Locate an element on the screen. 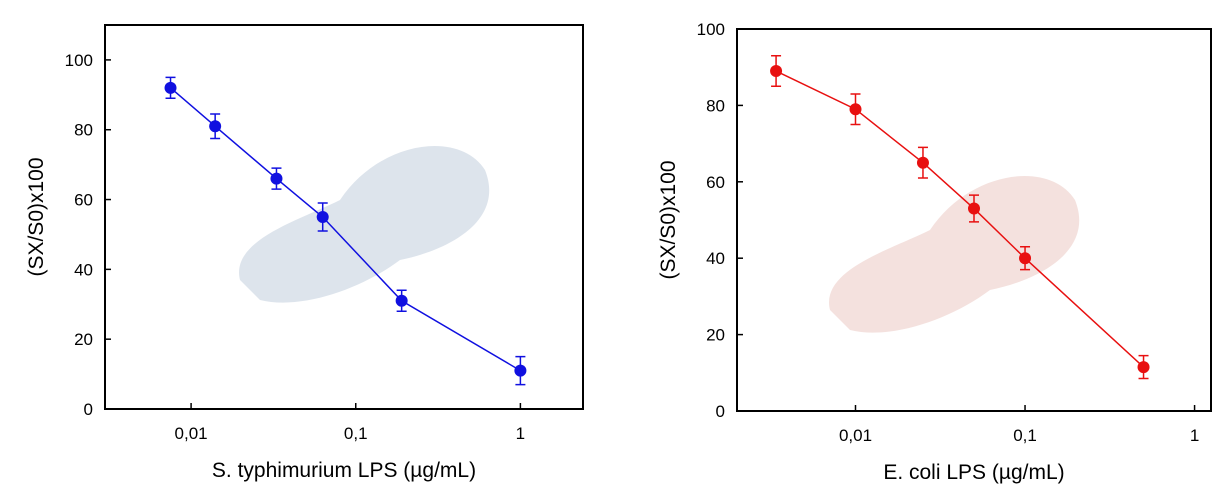 The height and width of the screenshot is (497, 1214). x-axis-label: E. coli LPS (µg/mL) is located at coordinates (973, 472).